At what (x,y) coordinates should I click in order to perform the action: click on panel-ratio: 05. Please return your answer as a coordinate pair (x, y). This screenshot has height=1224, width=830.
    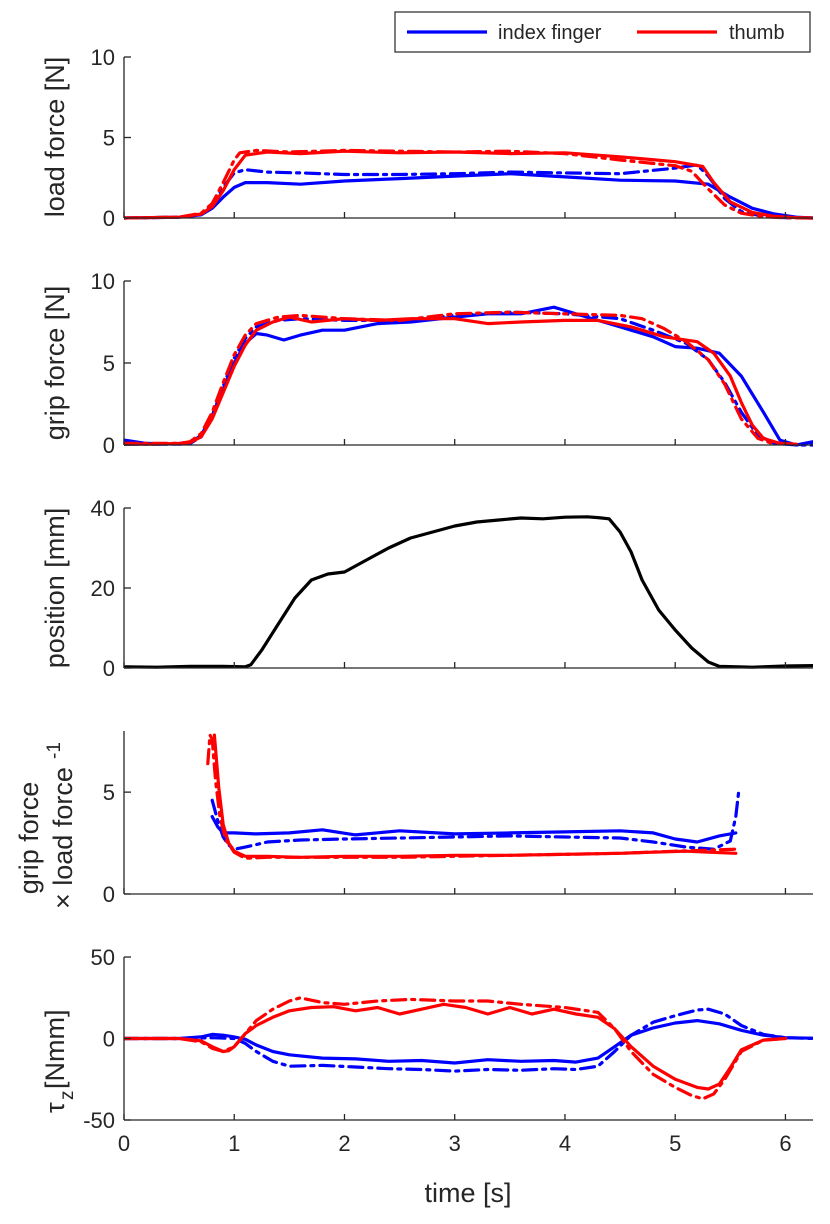
    Looking at the image, I should click on (458, 819).